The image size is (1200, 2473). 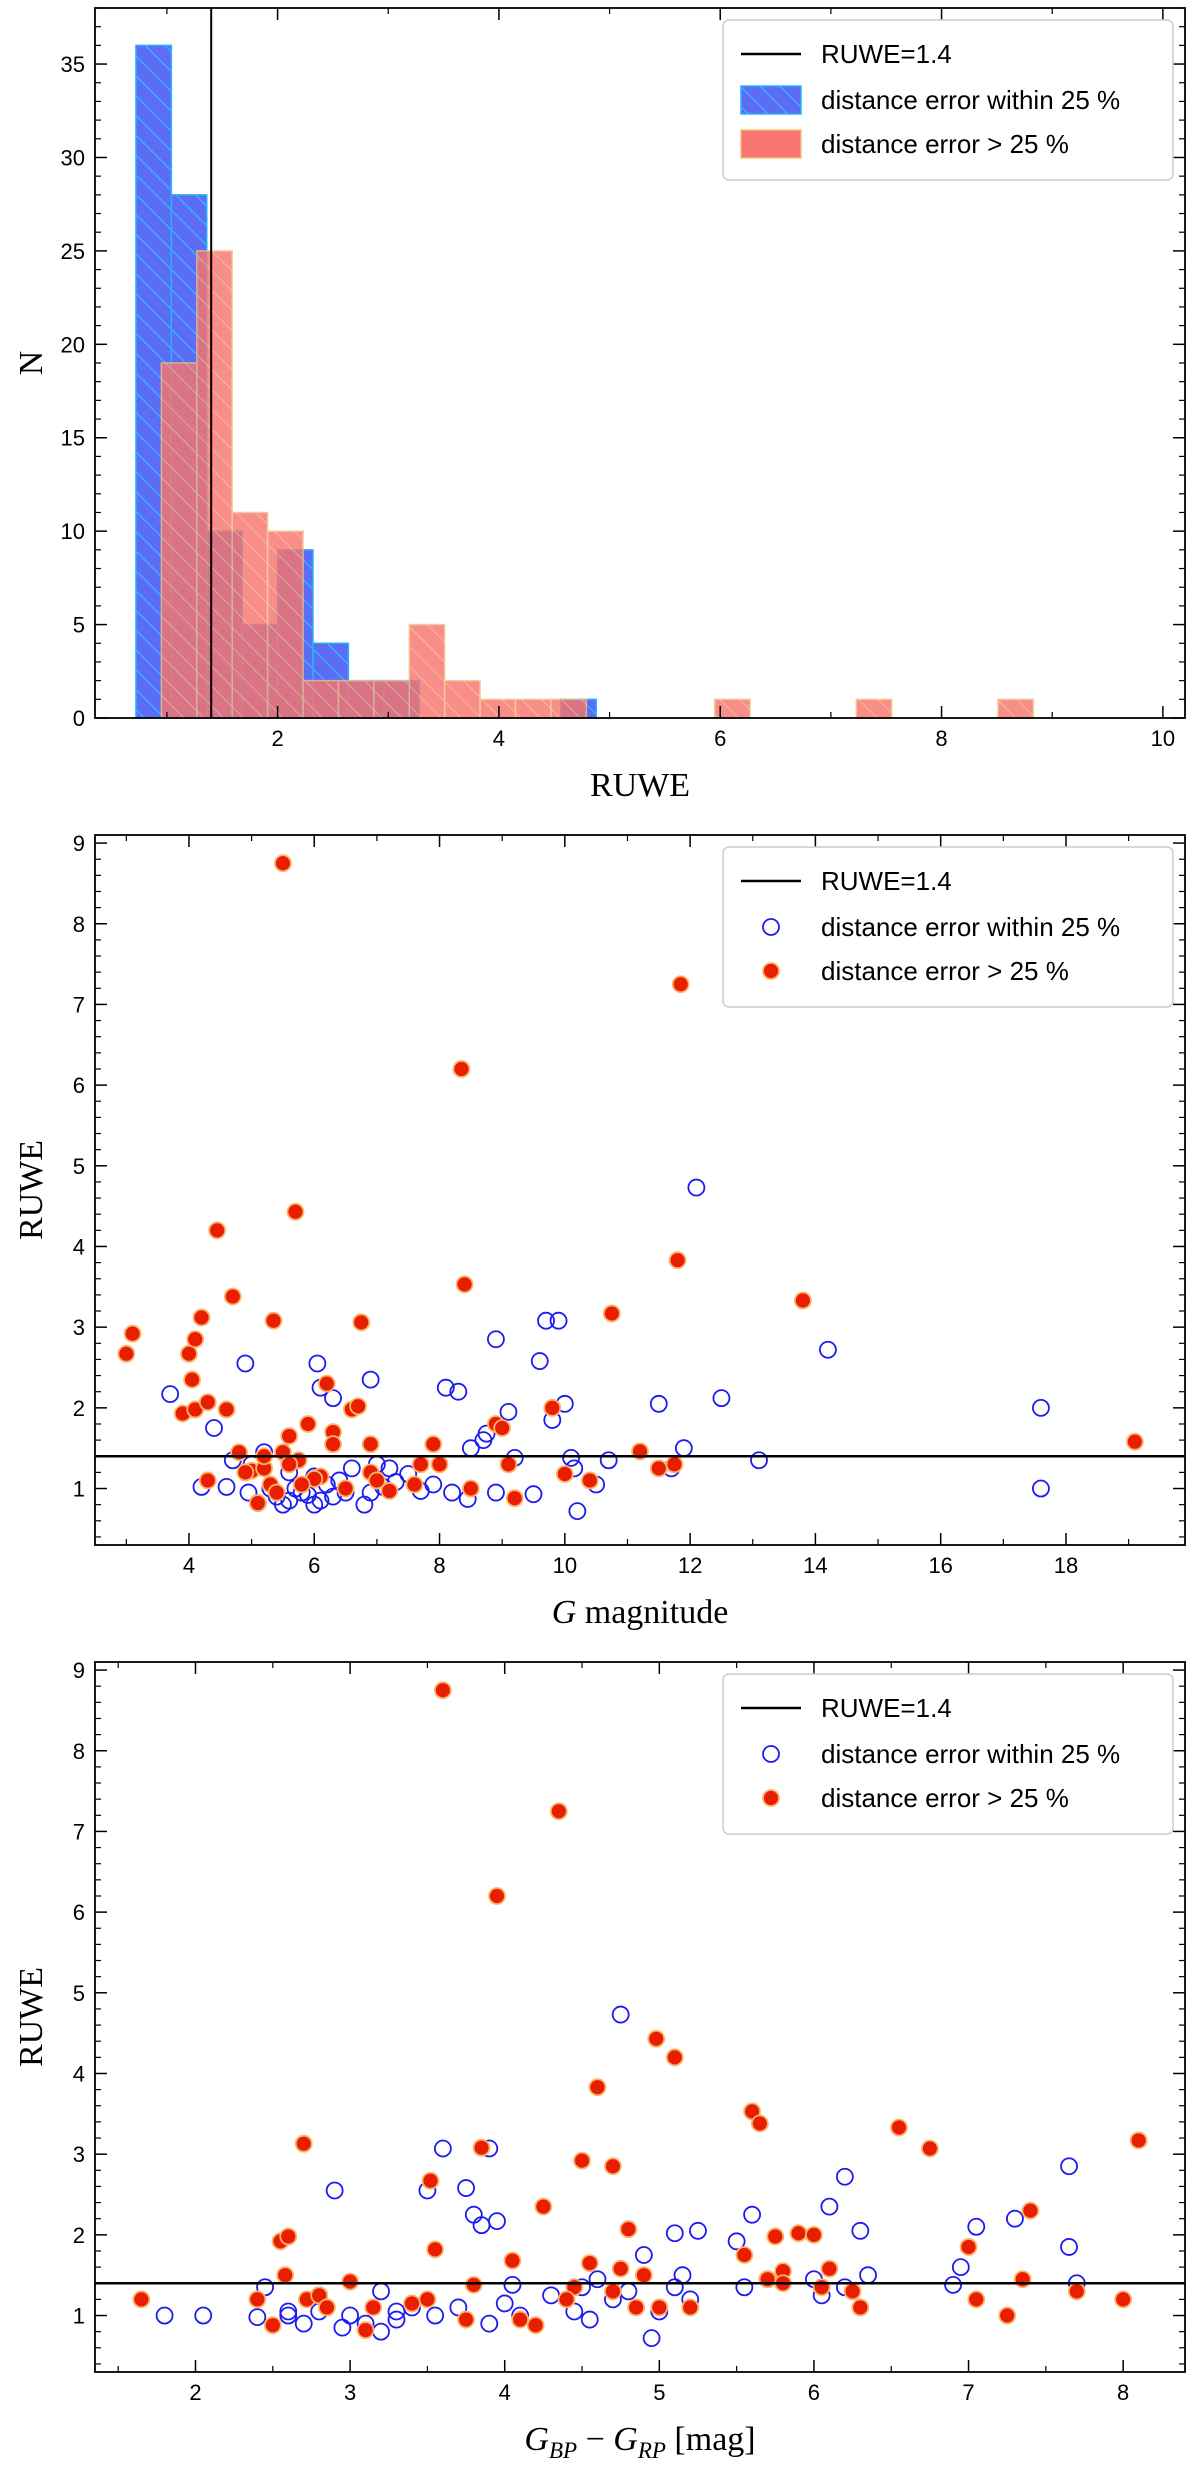 What do you see at coordinates (505, 2392) in the screenshot?
I see `x-tick-label: 4` at bounding box center [505, 2392].